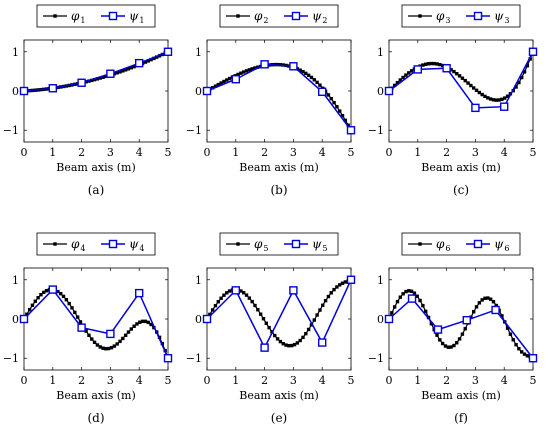 This screenshot has width=550, height=441. I want to click on subplot-caption: (e), so click(279, 418).